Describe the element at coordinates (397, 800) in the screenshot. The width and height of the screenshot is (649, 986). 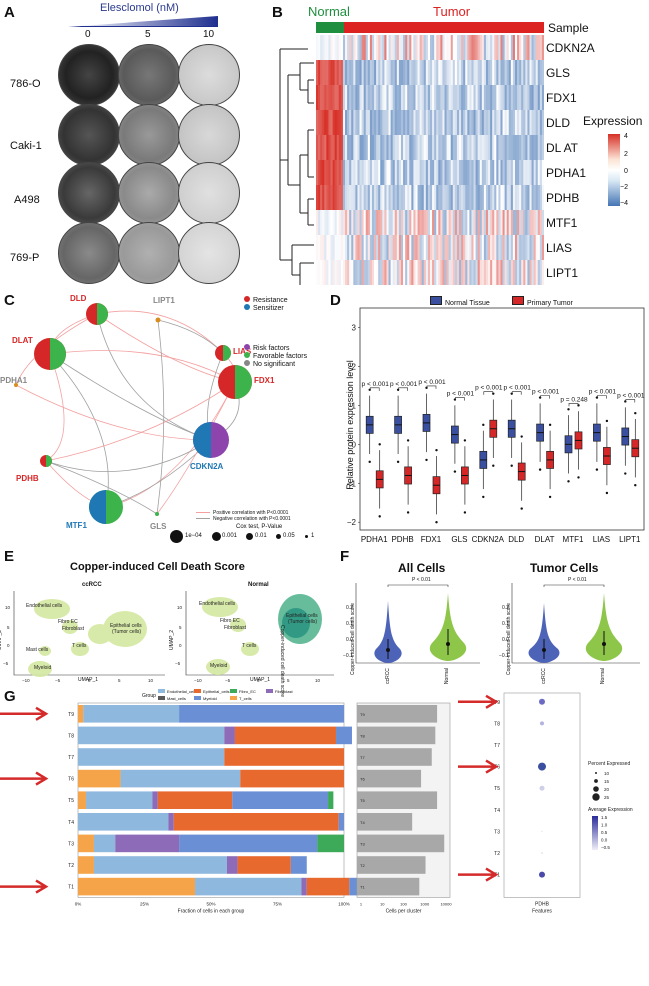
I see `count-bar` at that location.